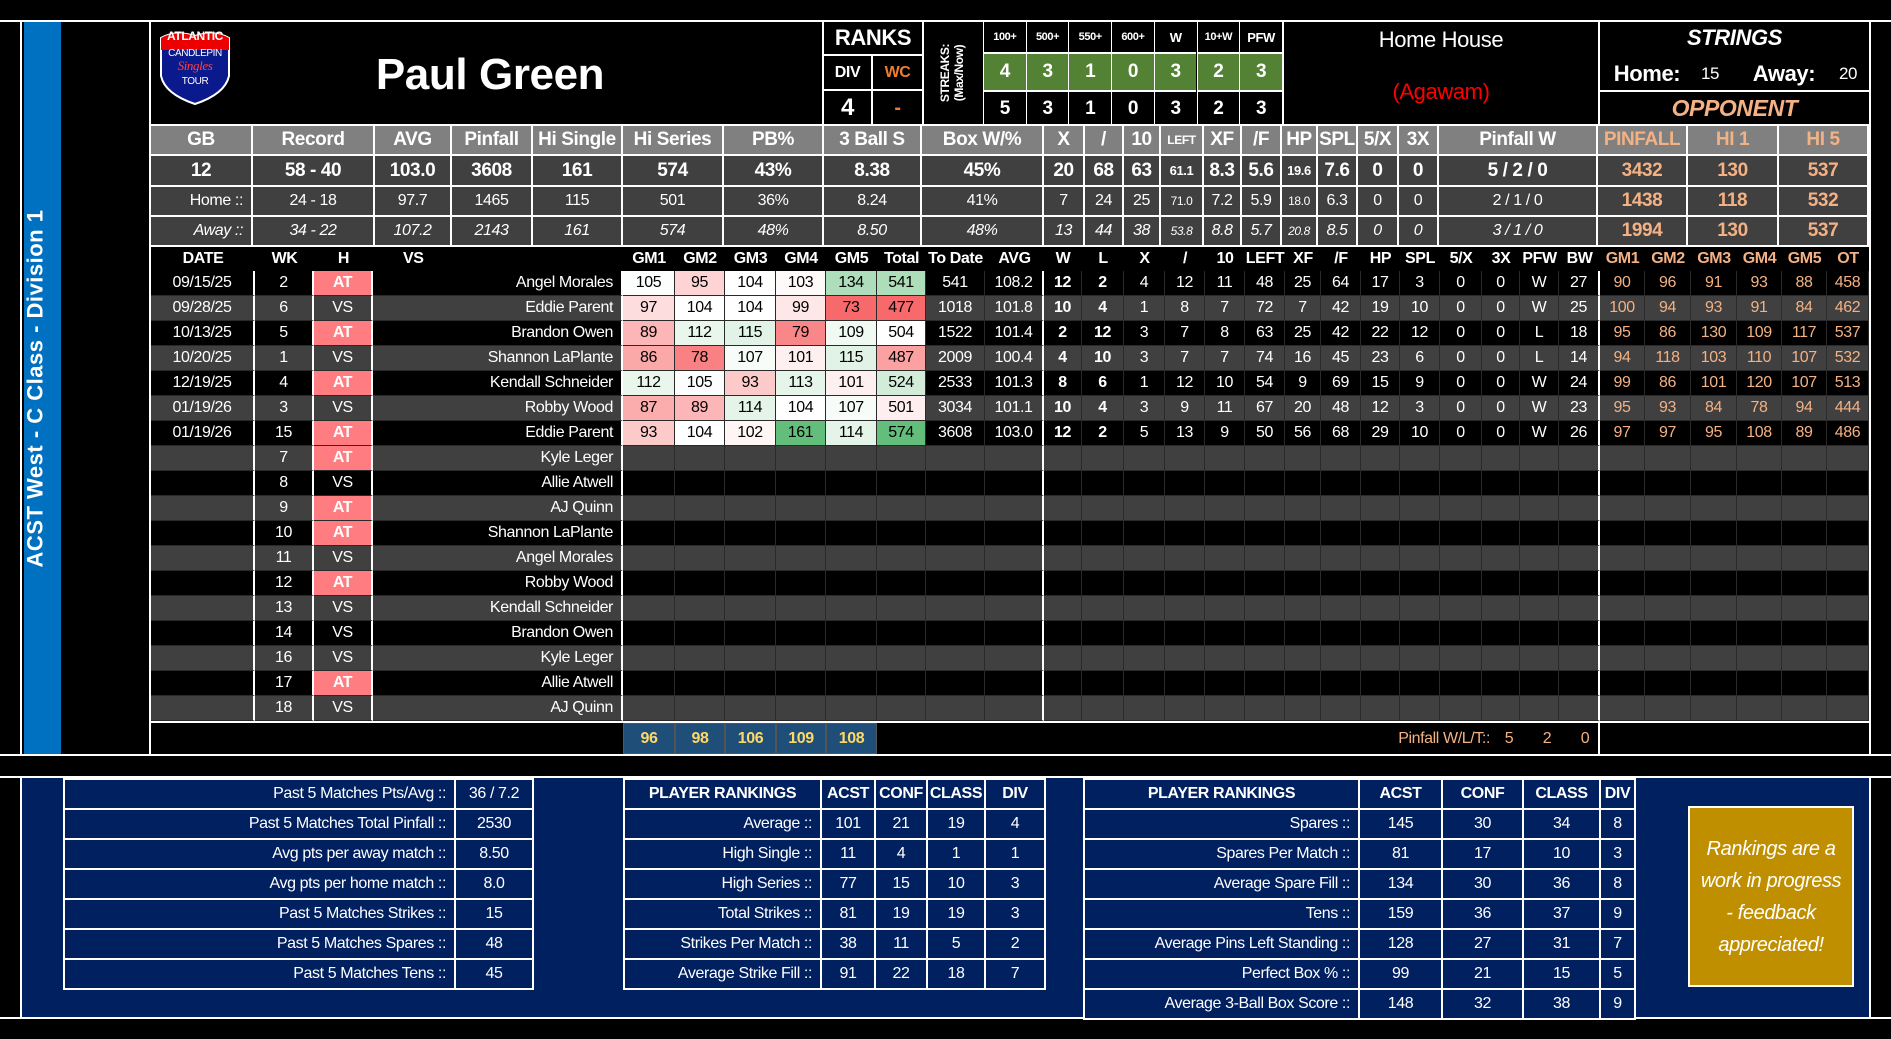  Describe the element at coordinates (1221, 824) in the screenshot. I see `rankings-cell: Spares ::` at that location.